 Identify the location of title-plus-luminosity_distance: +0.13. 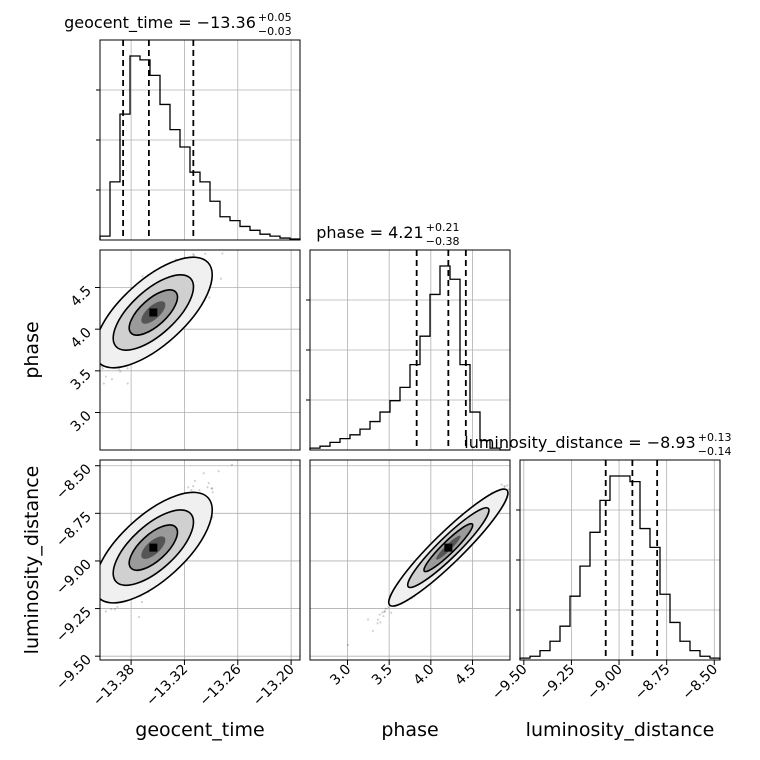
(715, 437).